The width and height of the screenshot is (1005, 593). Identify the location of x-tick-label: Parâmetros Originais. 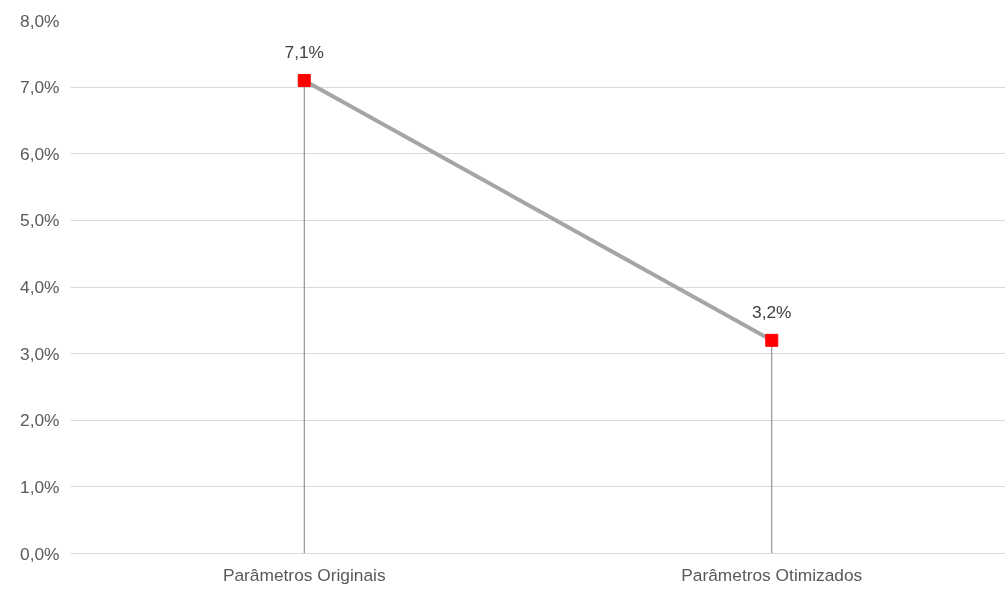
(304, 574).